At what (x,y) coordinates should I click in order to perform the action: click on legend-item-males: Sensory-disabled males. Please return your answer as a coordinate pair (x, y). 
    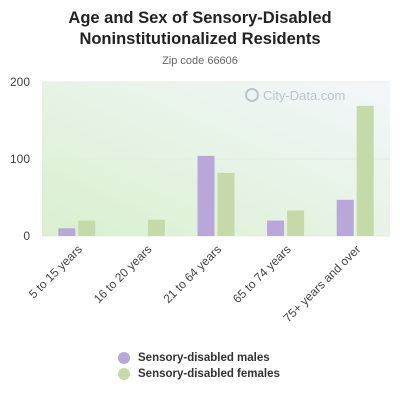
    Looking at the image, I should click on (199, 358).